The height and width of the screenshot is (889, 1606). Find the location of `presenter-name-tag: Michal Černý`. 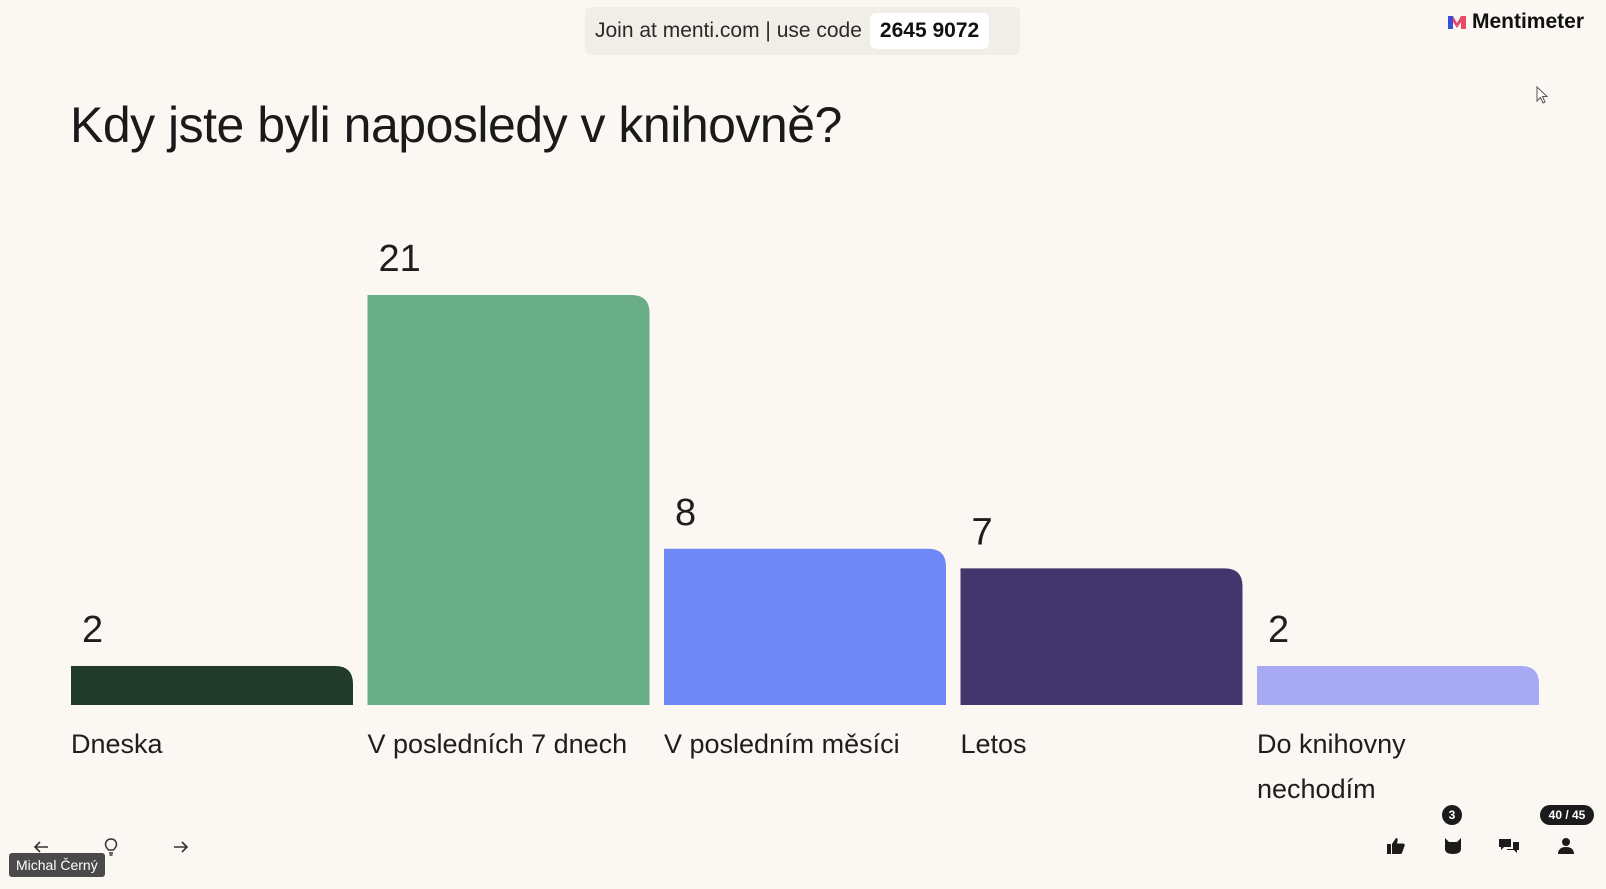

presenter-name-tag: Michal Černý is located at coordinates (57, 865).